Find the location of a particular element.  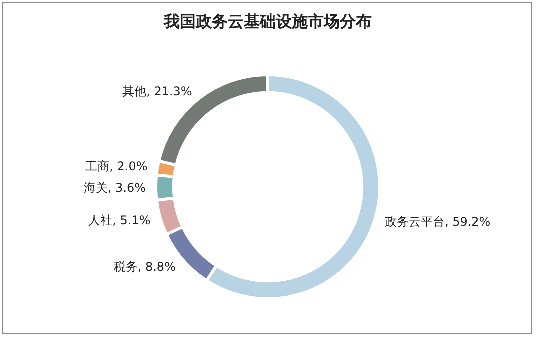

chart-title: 我国政务云基础设施市场分布 is located at coordinates (267, 21).